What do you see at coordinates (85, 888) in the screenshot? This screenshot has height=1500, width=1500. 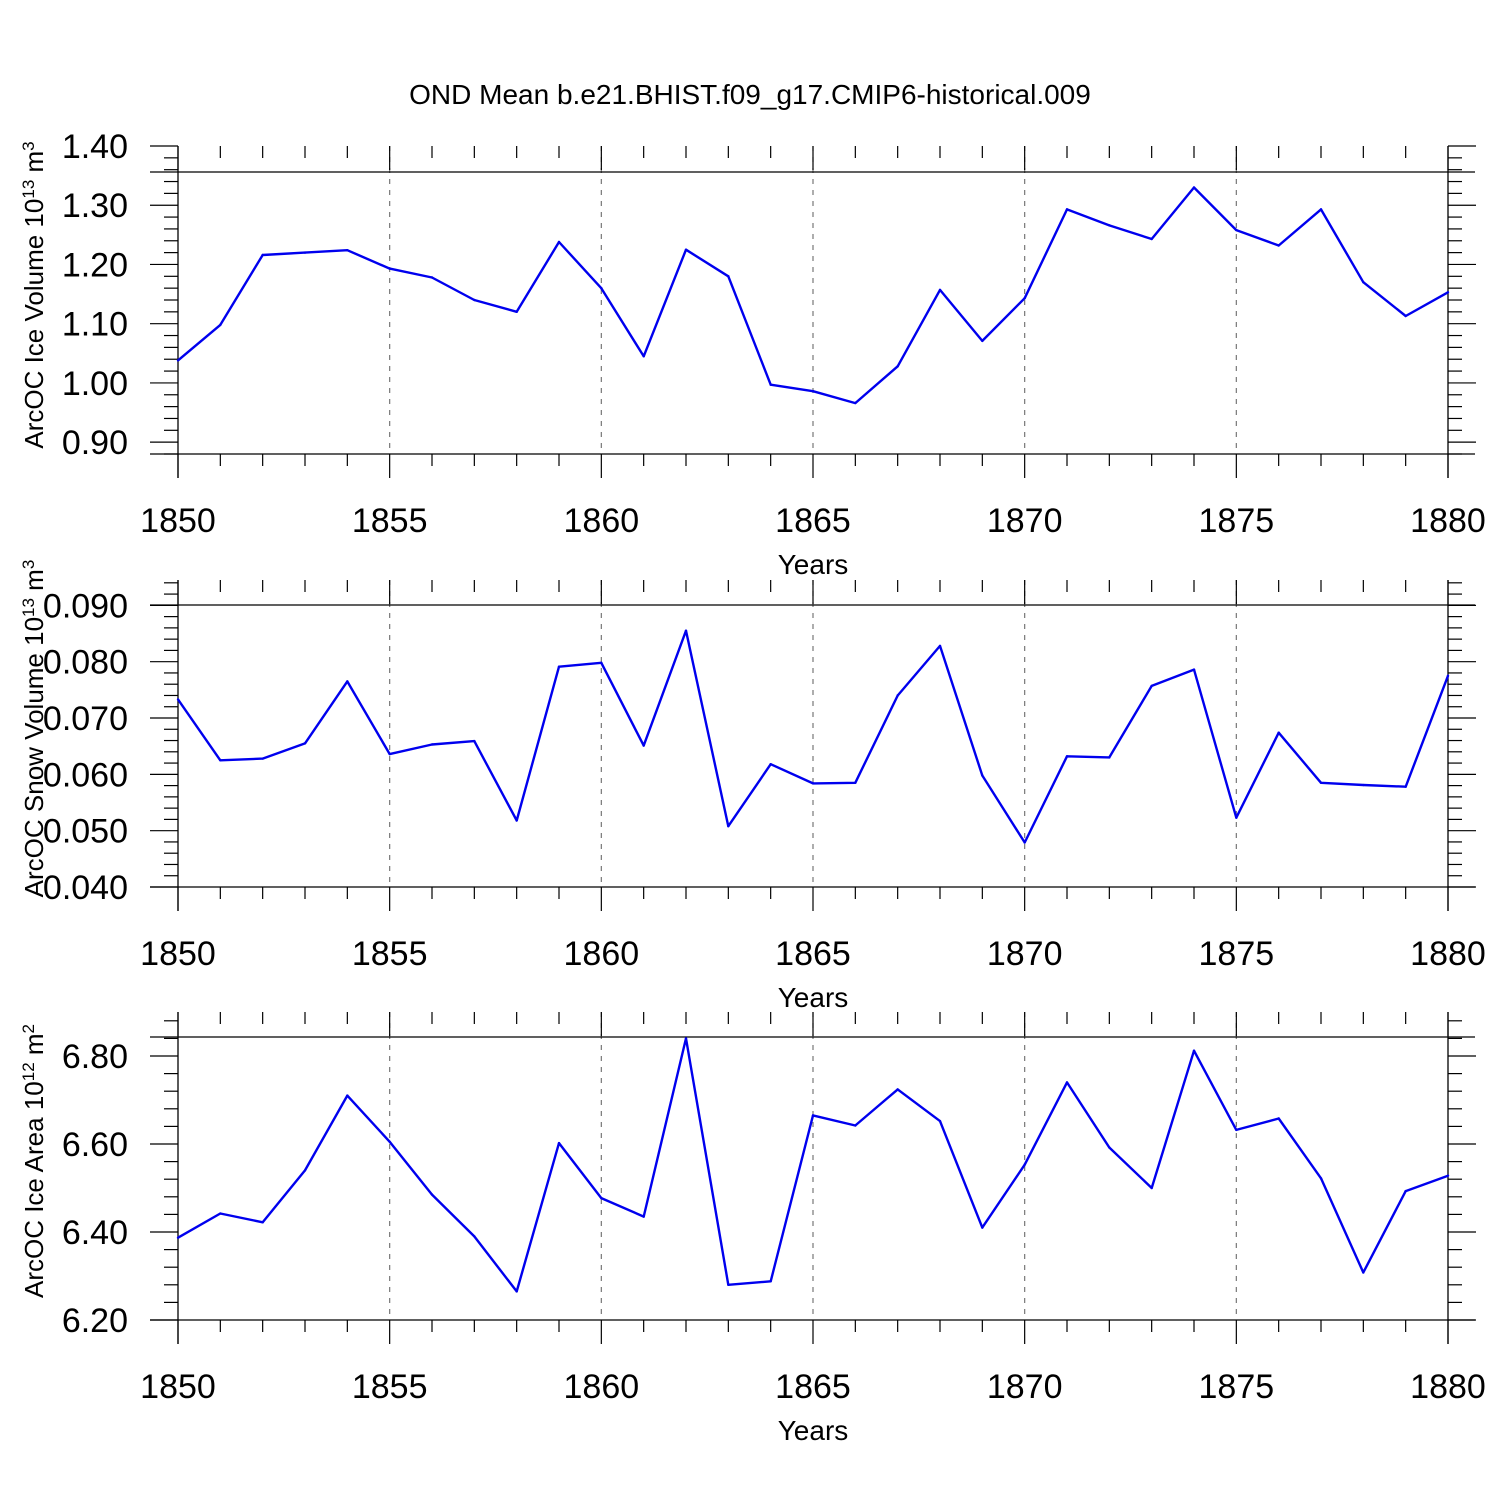 I see `y-tick-label: 0.040` at bounding box center [85, 888].